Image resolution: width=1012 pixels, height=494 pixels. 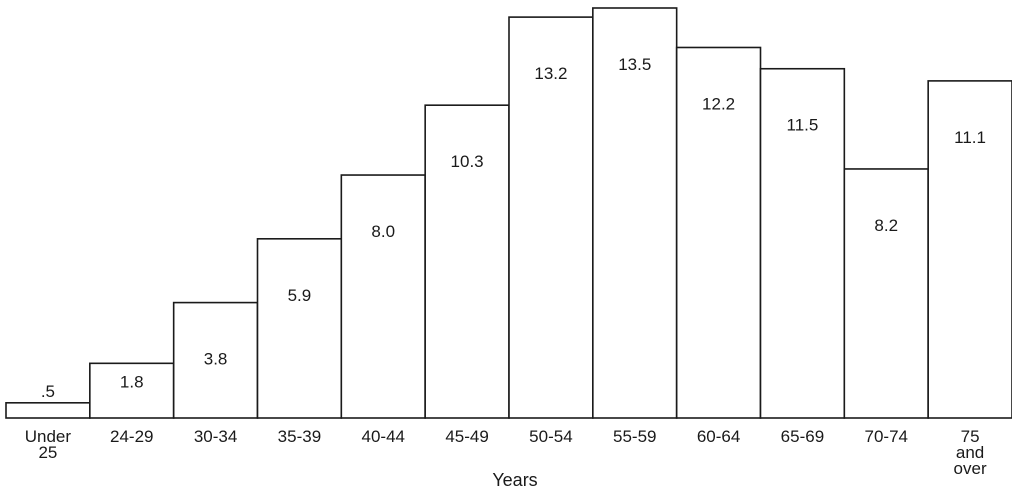 I want to click on x-tick-label-line: and, so click(x=970, y=452).